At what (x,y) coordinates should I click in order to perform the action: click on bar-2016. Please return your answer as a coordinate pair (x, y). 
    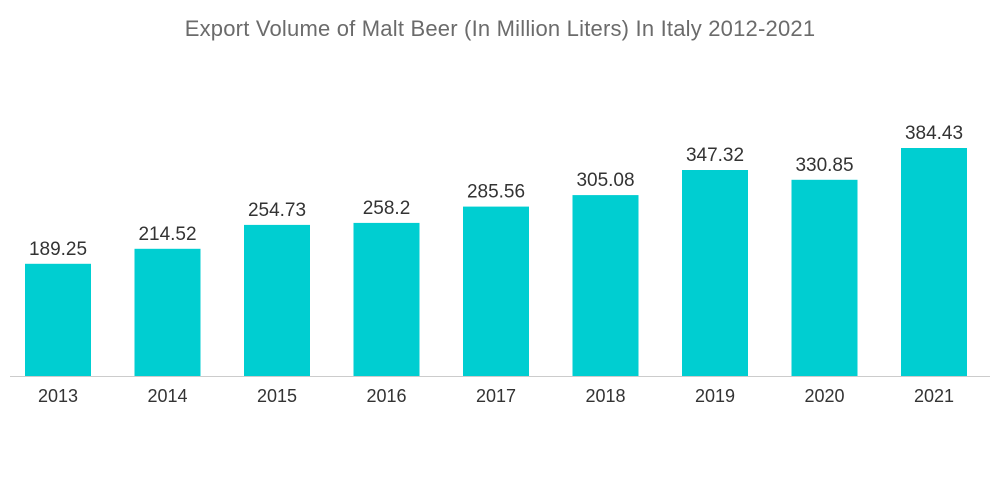
    Looking at the image, I should click on (386, 299).